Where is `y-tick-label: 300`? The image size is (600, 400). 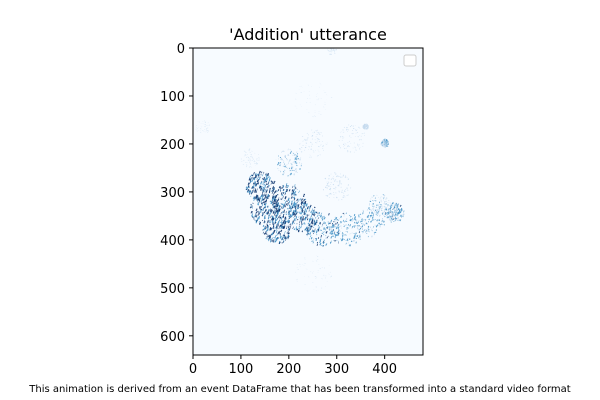
y-tick-label: 300 is located at coordinates (172, 193).